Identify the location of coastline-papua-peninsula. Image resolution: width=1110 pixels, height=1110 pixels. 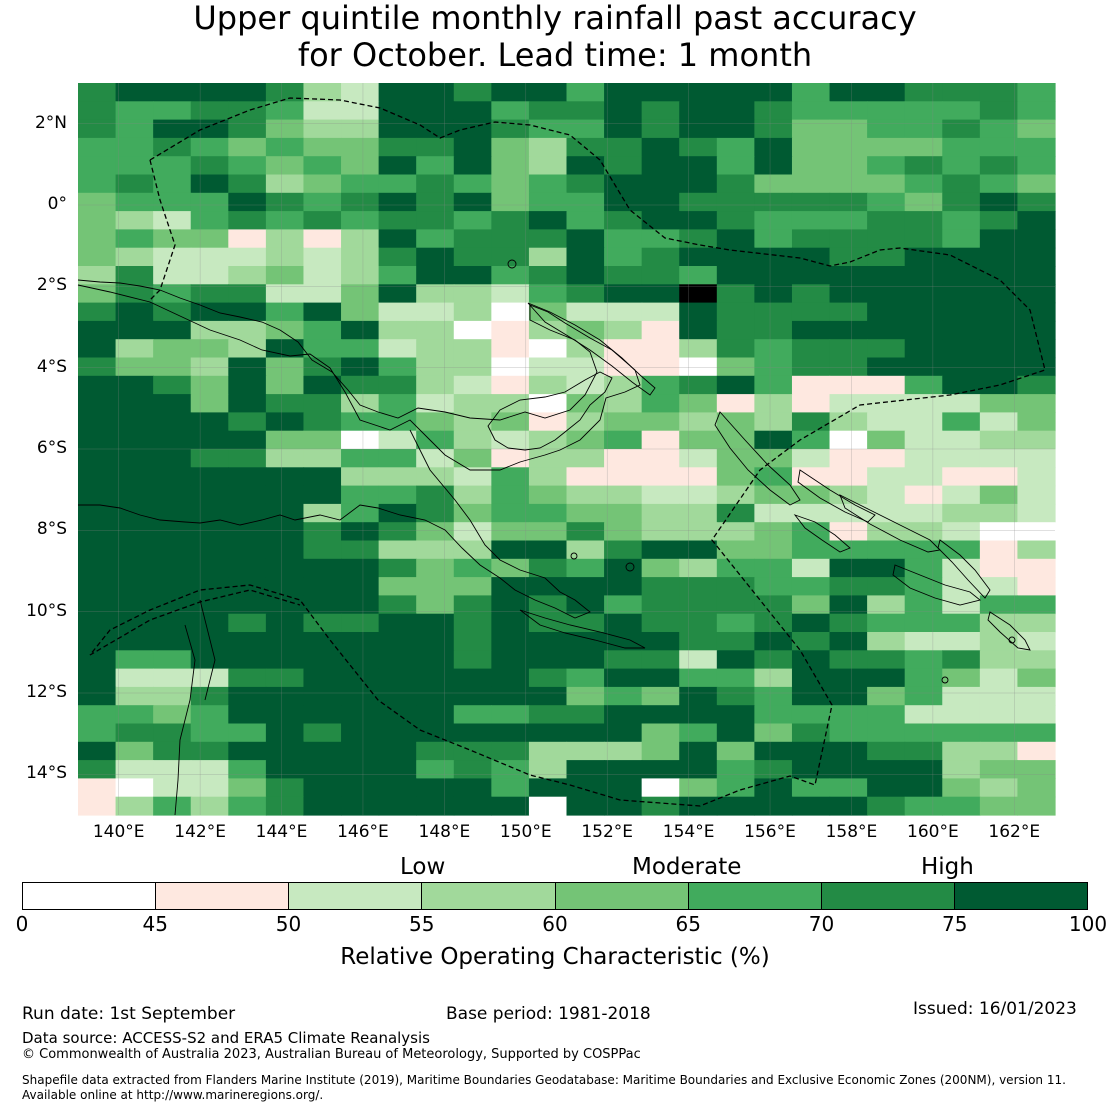
(334, 524).